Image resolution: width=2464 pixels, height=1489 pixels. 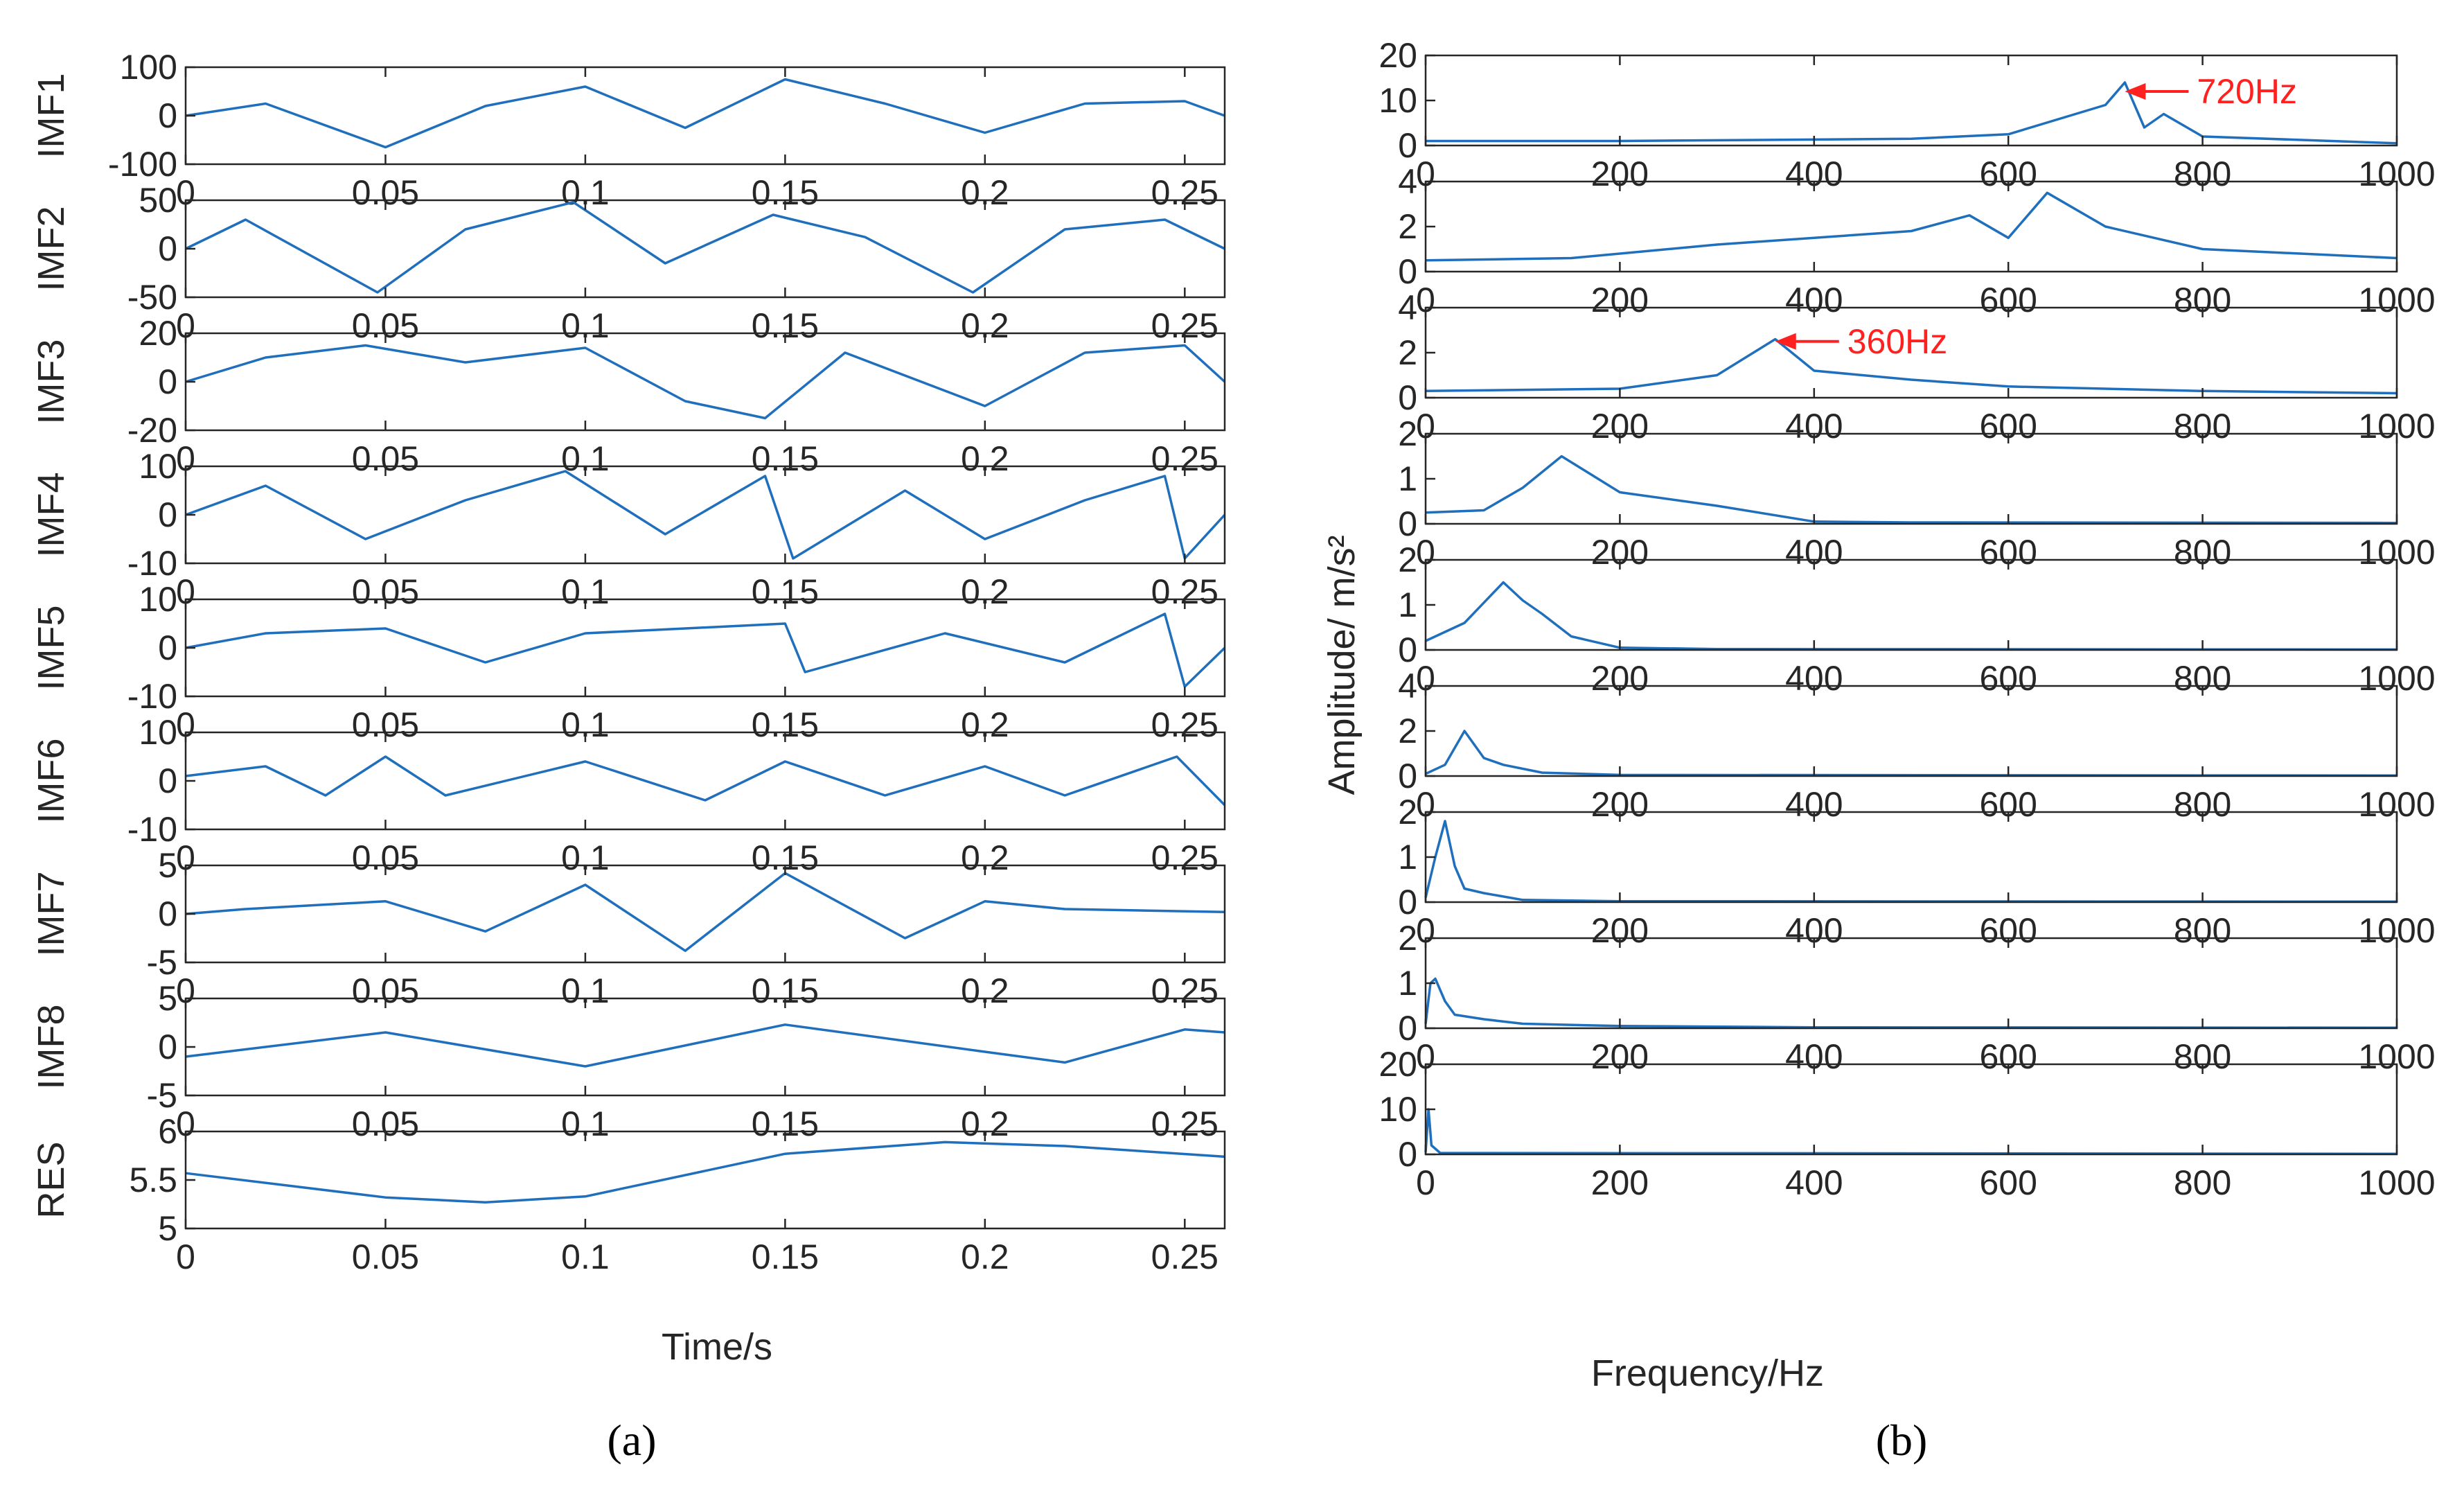 I want to click on y-tick-label: 50, so click(x=158, y=201).